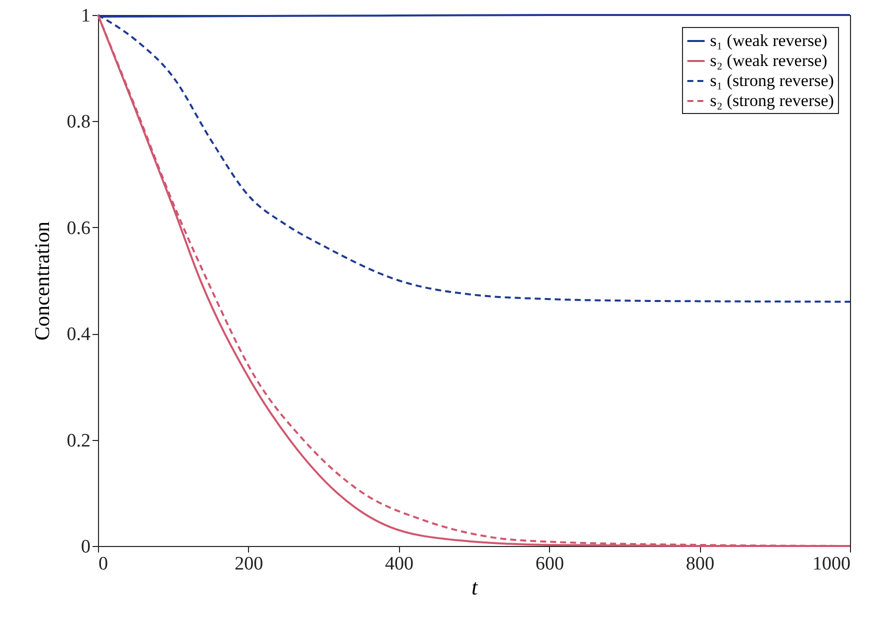 The image size is (879, 621). What do you see at coordinates (78, 122) in the screenshot?
I see `y-tick-label: 0.8` at bounding box center [78, 122].